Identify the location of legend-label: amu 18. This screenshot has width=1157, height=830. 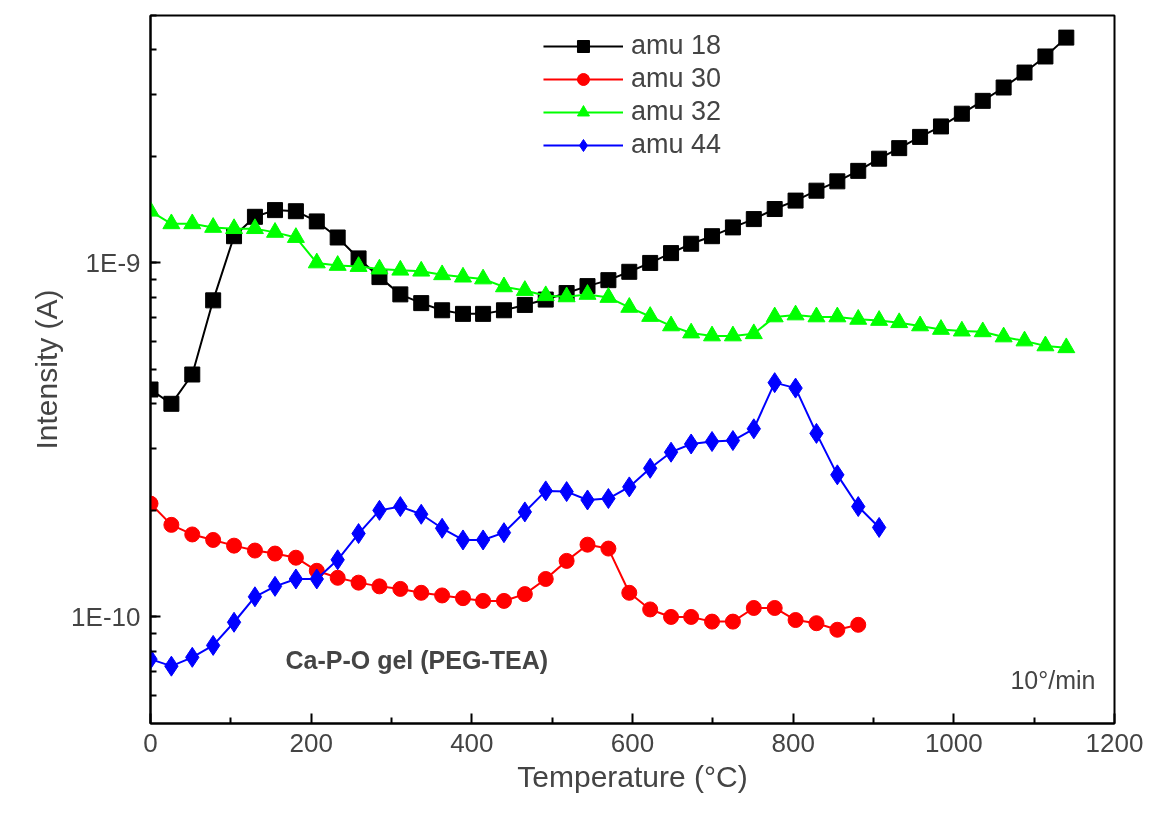
(676, 45).